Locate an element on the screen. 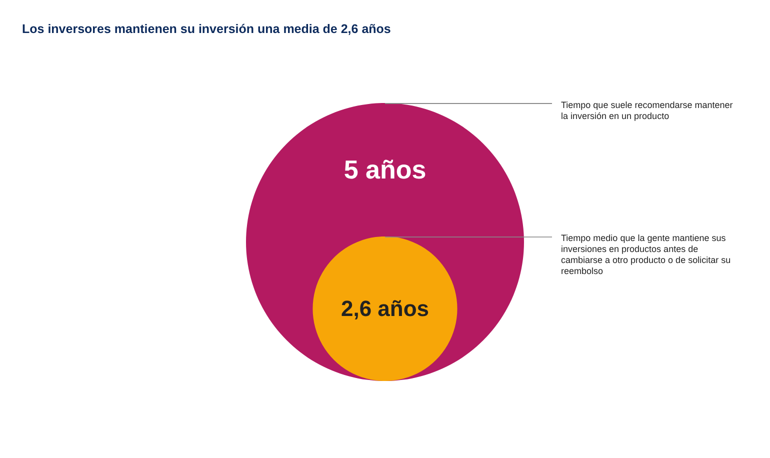 This screenshot has width=770, height=458. category-label: Tiempo que suele recomendarse mantener la inversión en un producto is located at coordinates (647, 111).